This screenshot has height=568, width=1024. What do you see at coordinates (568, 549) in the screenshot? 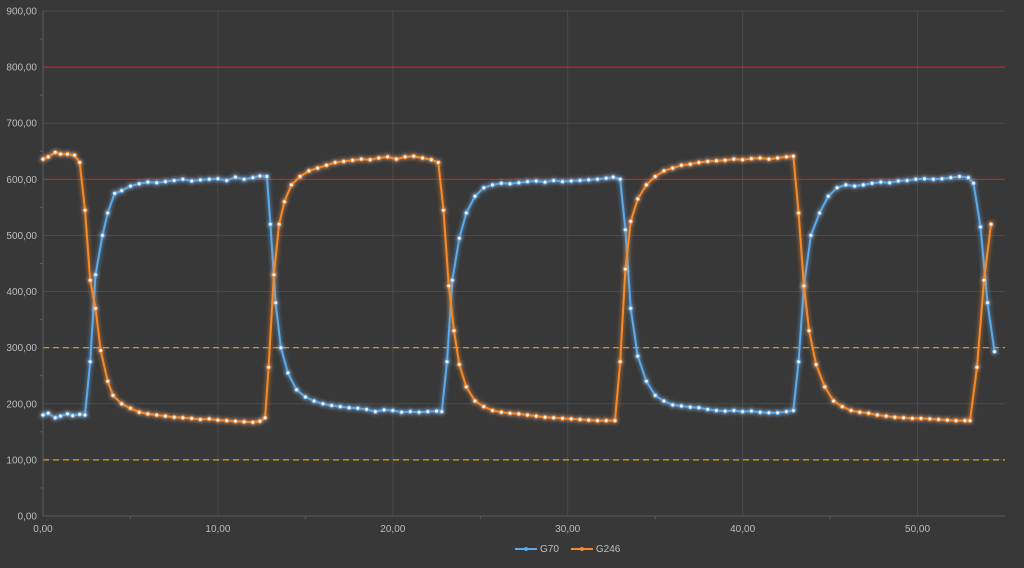
I see `legend: G70 G246` at bounding box center [568, 549].